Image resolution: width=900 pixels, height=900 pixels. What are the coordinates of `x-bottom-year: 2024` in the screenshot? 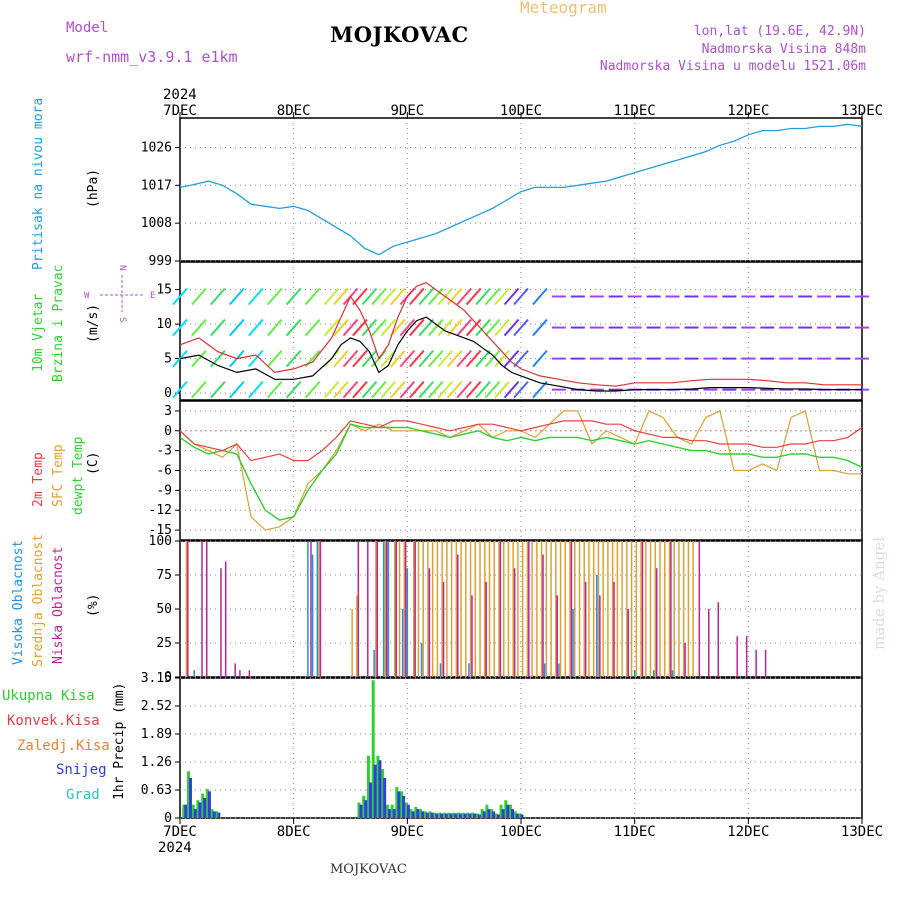 It's located at (175, 848).